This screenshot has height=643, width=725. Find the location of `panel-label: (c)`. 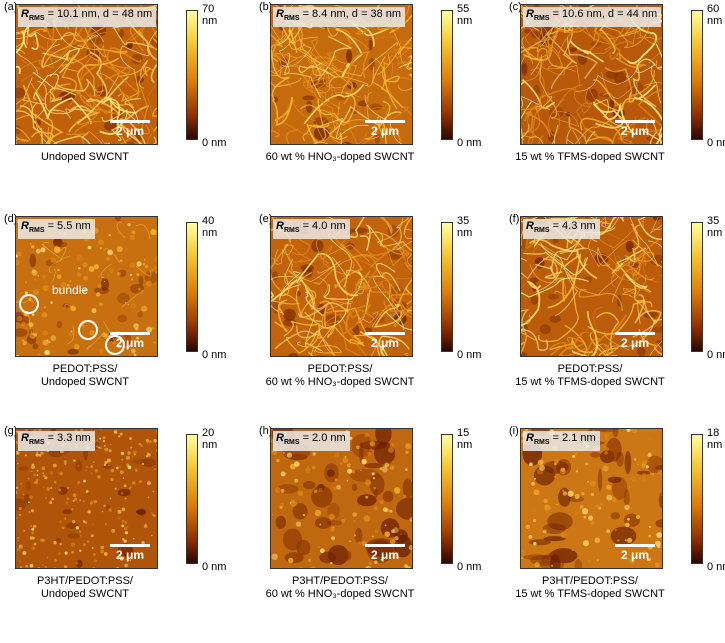

panel-label: (c) is located at coordinates (515, 7).